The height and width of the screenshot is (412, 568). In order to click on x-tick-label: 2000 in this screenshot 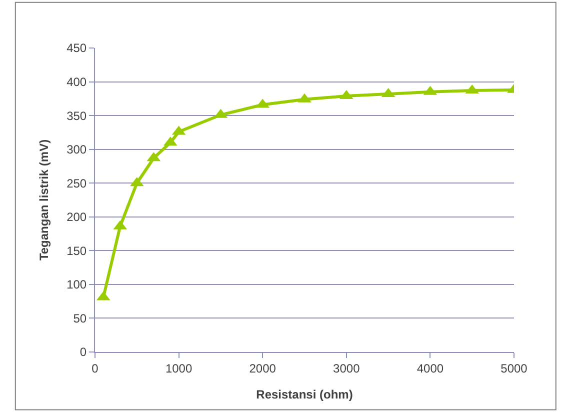, I will do `click(262, 368)`.